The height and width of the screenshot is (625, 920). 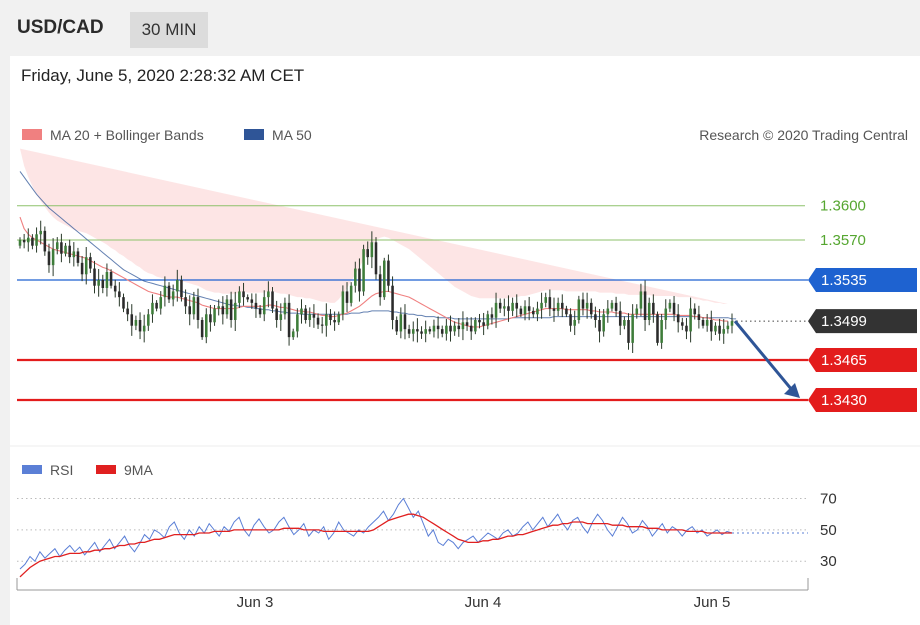 I want to click on pivot-level-tag, so click(x=862, y=280).